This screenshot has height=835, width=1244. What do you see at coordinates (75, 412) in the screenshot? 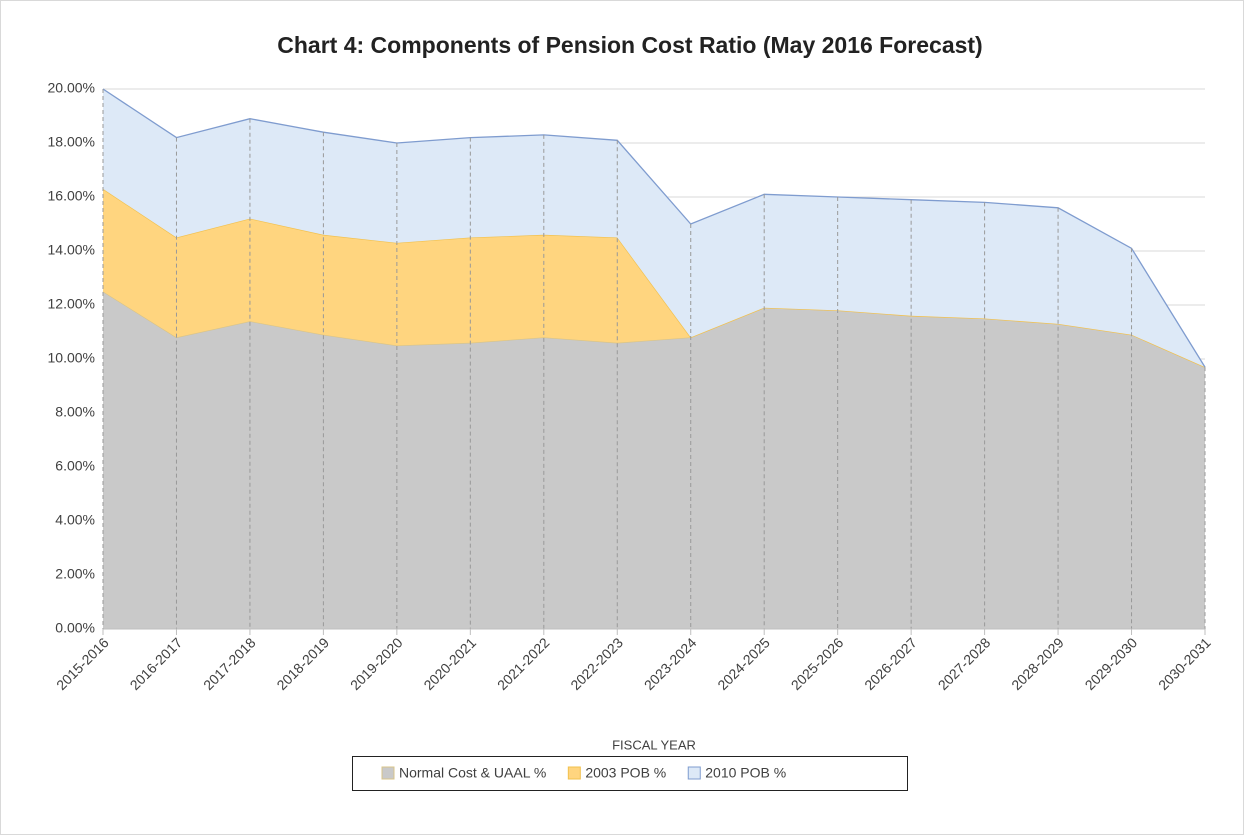
I see `y-tick-label: 8.00%` at bounding box center [75, 412].